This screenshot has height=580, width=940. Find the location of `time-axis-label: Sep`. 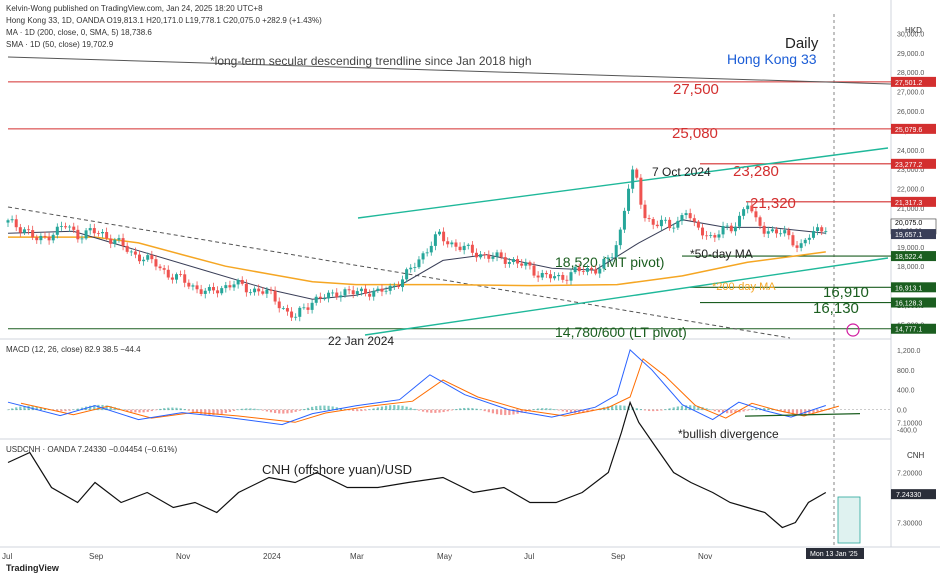

time-axis-label: Sep is located at coordinates (618, 556).